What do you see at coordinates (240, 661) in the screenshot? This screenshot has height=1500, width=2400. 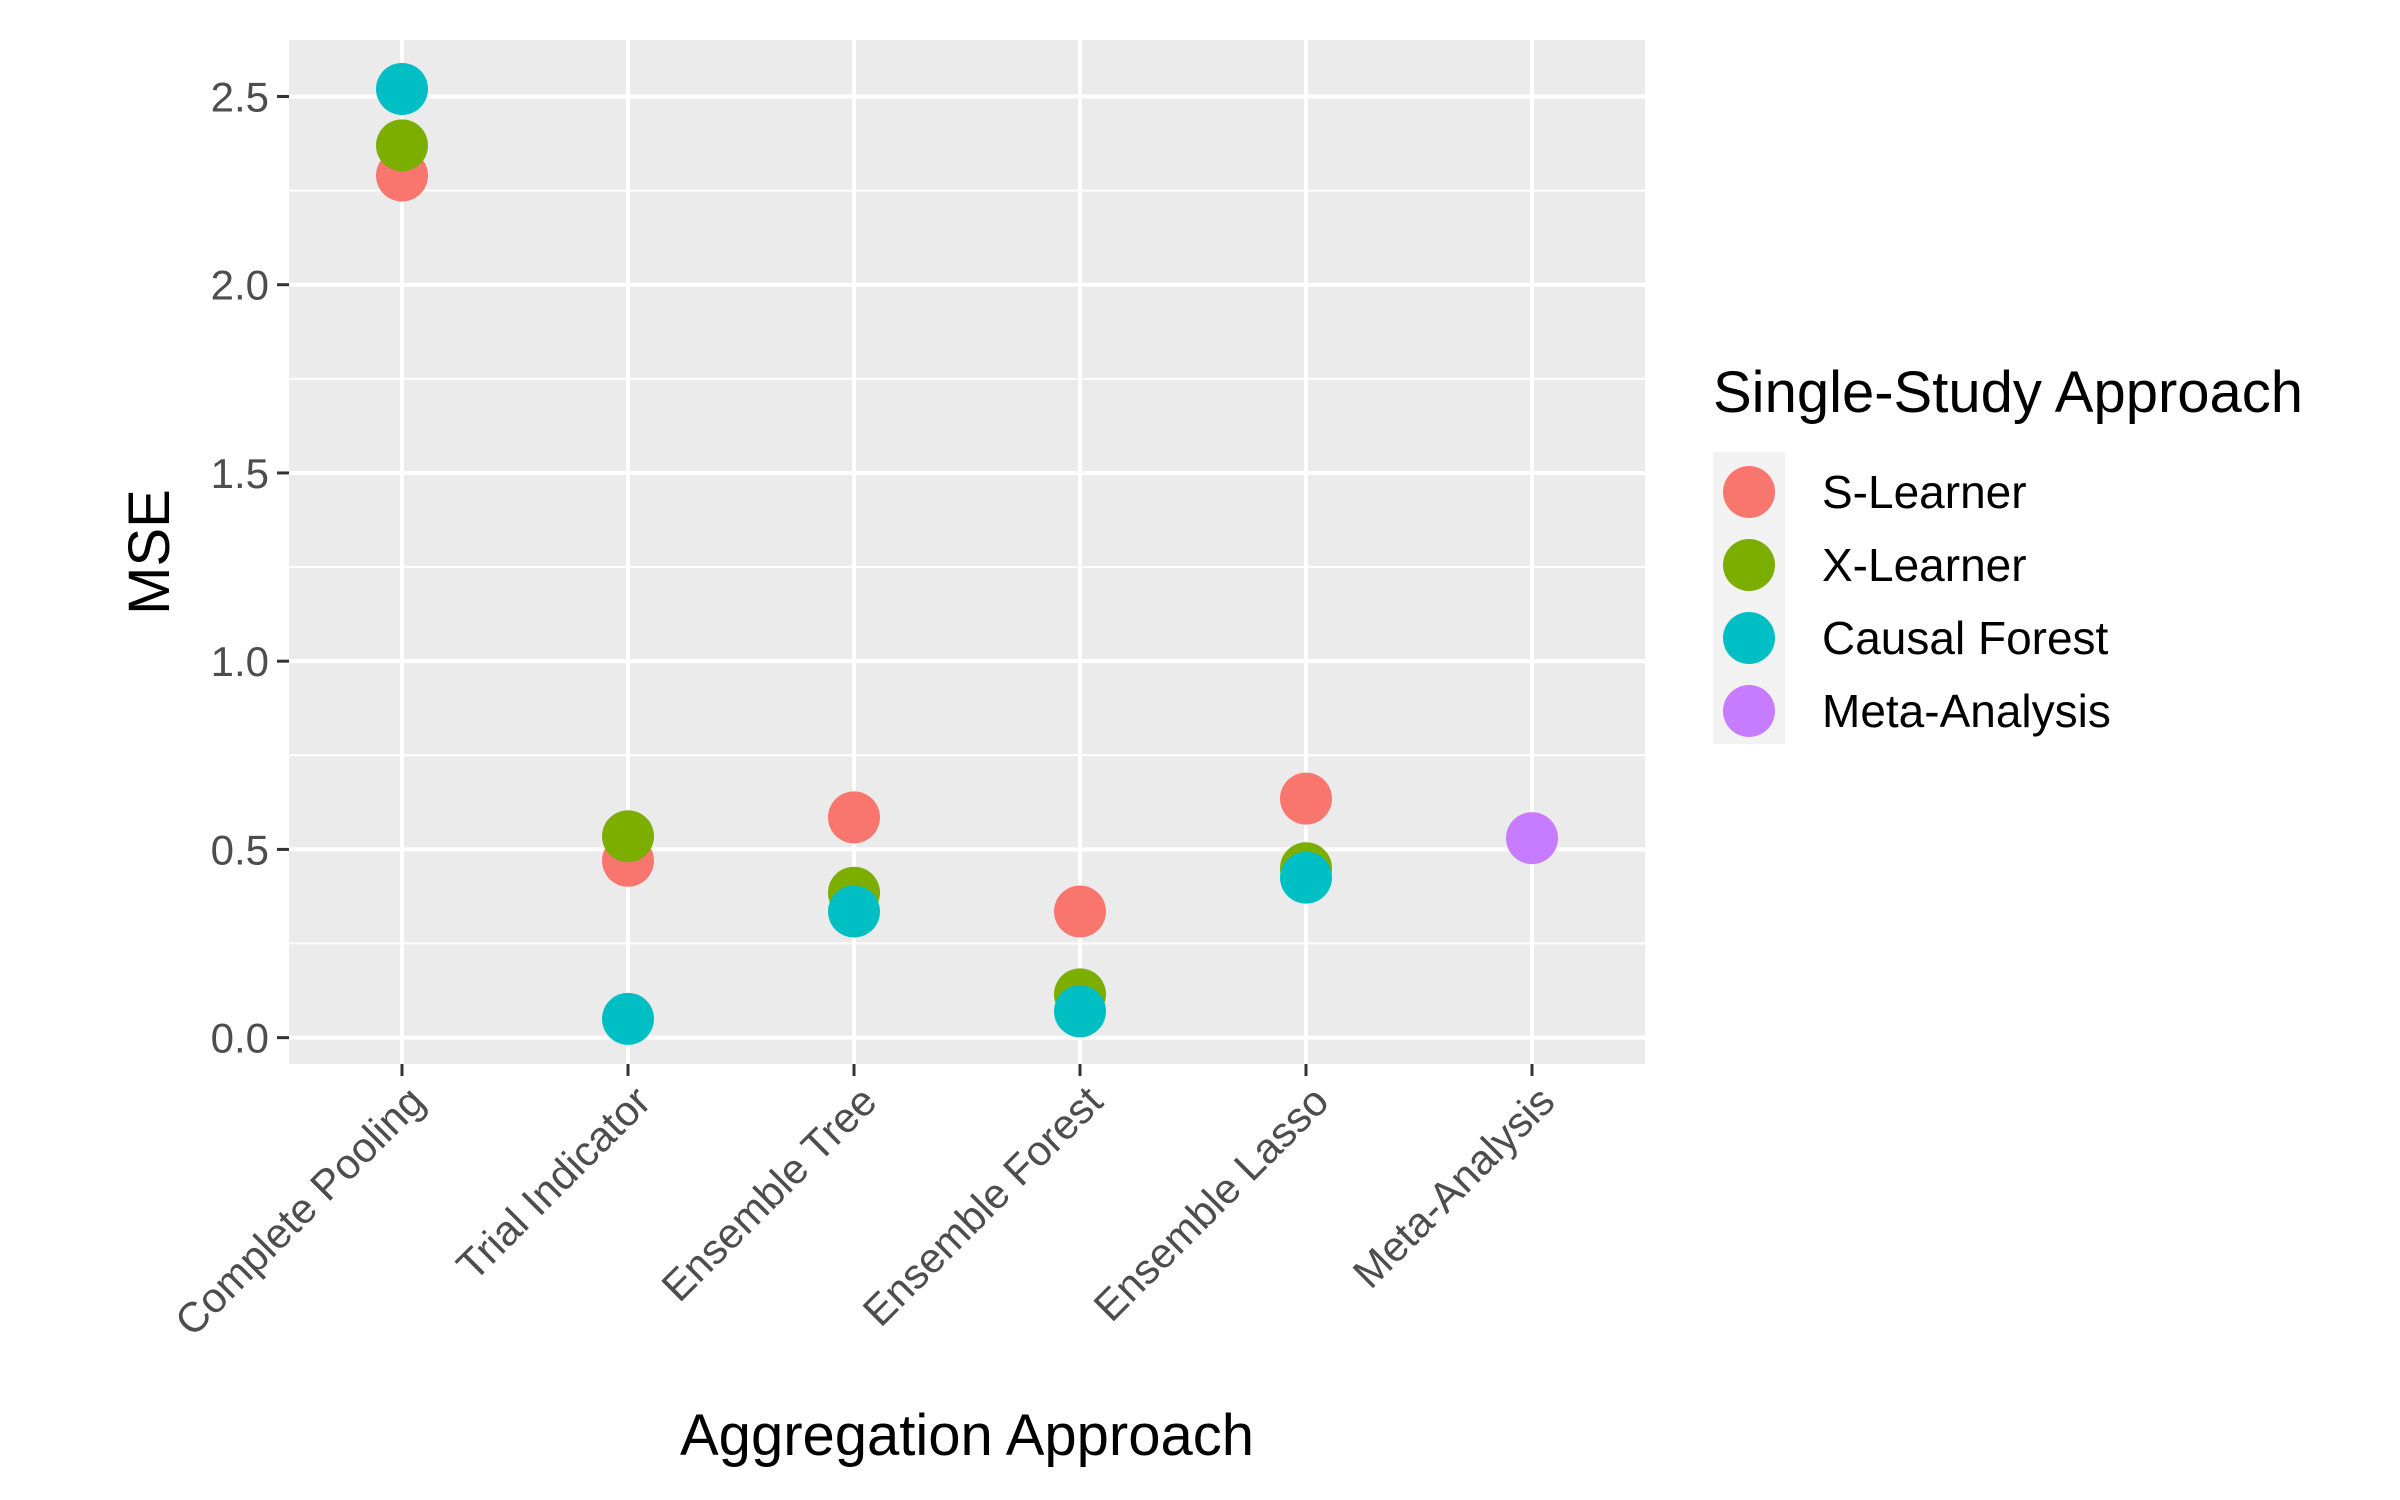 I see `y-tick-label: 1.0` at bounding box center [240, 661].